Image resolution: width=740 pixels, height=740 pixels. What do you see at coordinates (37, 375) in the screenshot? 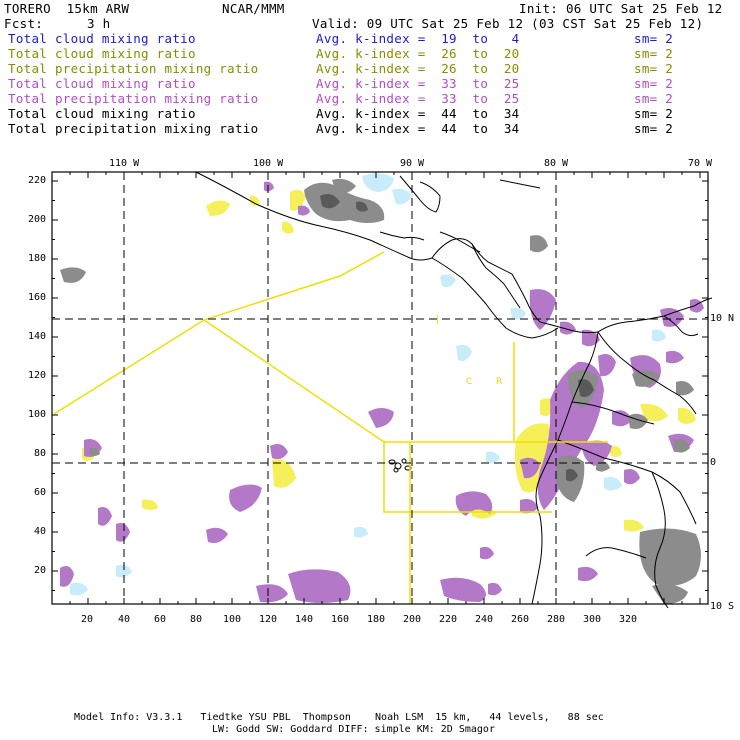
I see `y-tick-label: 120` at bounding box center [37, 375].